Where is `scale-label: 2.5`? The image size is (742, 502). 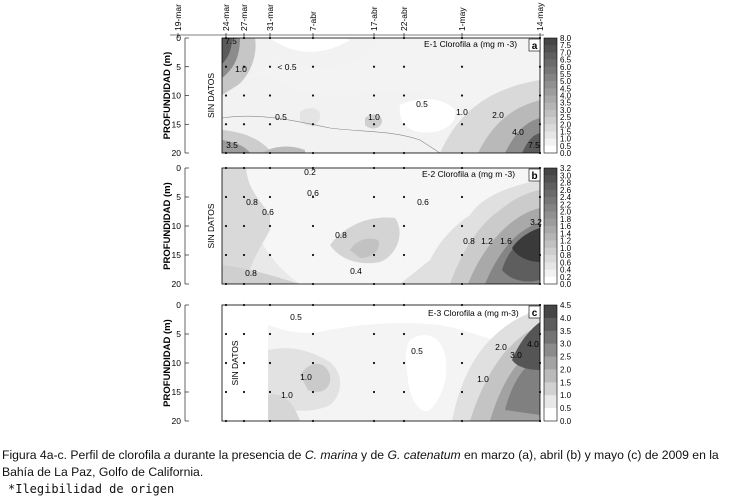
scale-label: 2.5 is located at coordinates (566, 357).